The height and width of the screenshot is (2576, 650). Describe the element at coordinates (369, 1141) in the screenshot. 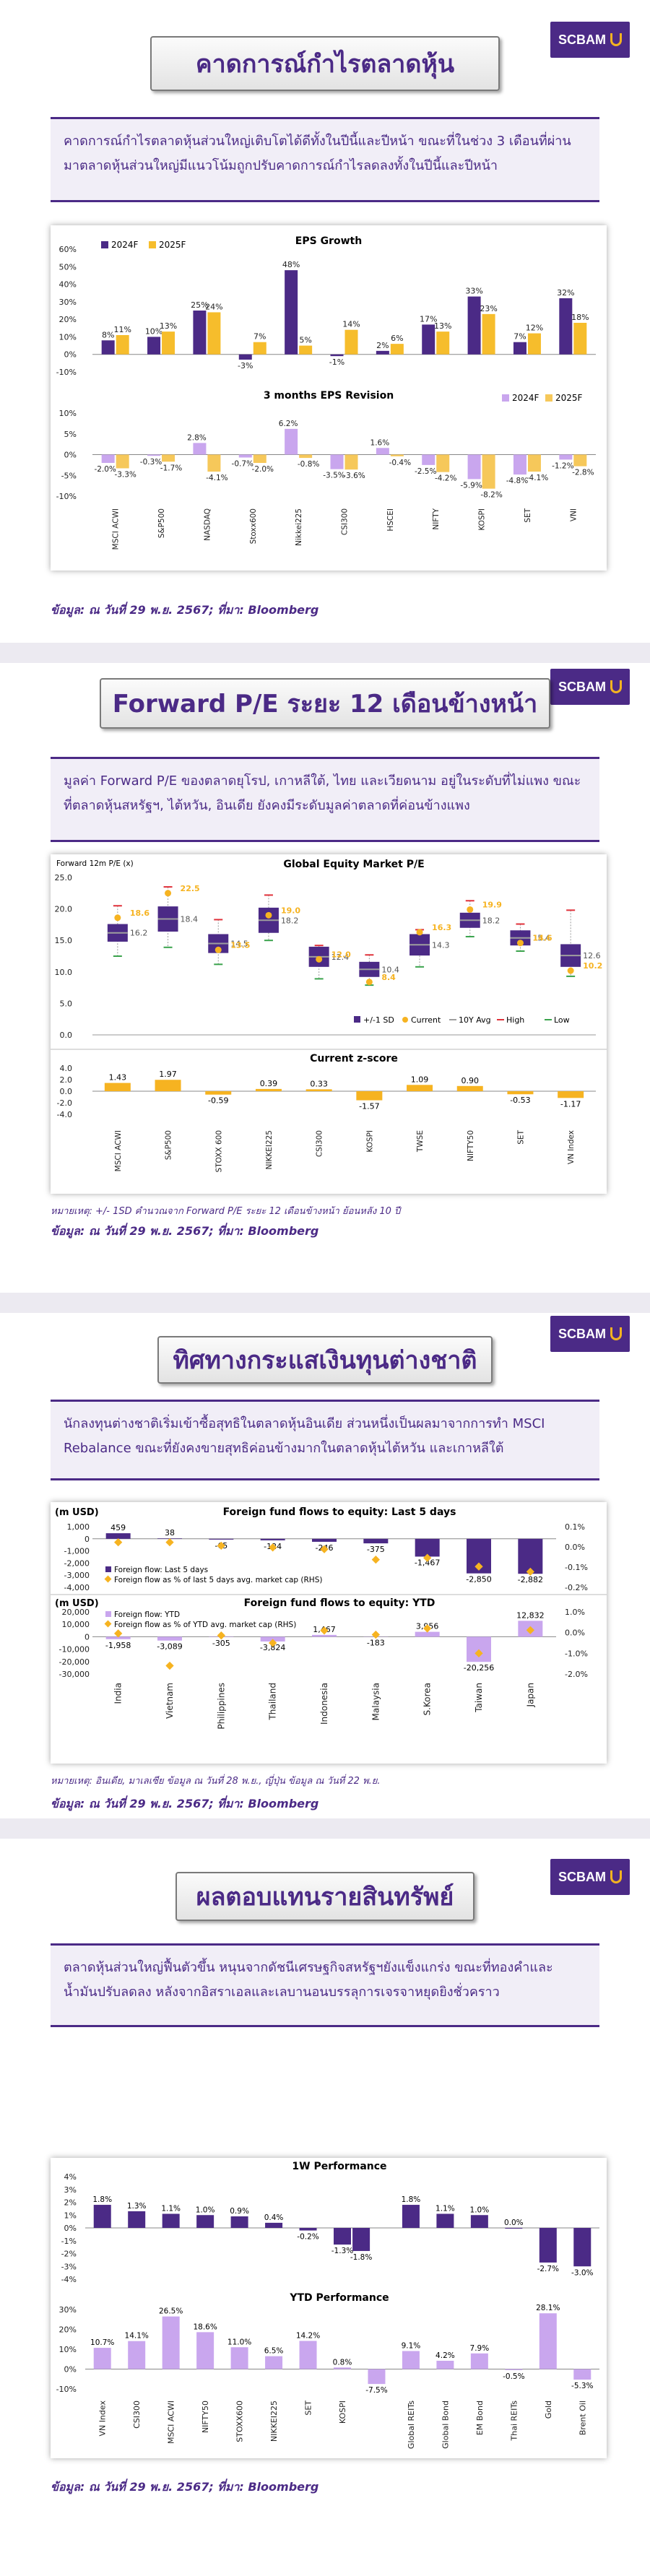

I see `x-tick-label: KOSPI` at that location.